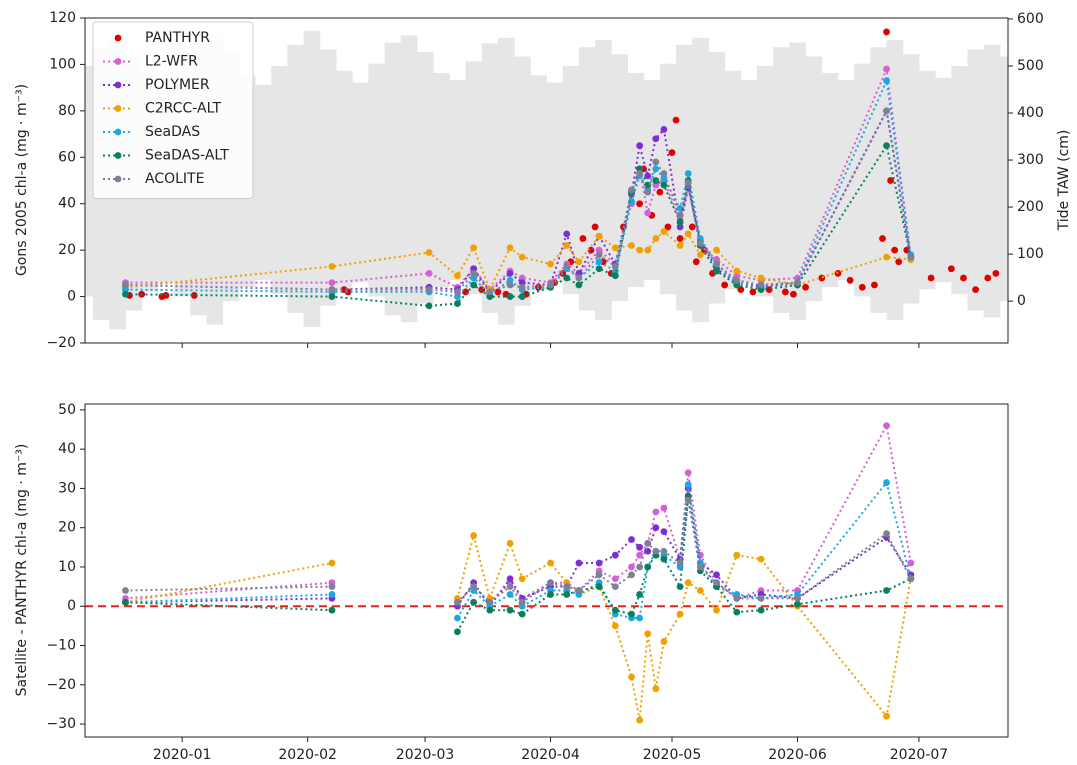 The image size is (1077, 765). What do you see at coordinates (1021, 301) in the screenshot?
I see `y2-tick-label: 0` at bounding box center [1021, 301].